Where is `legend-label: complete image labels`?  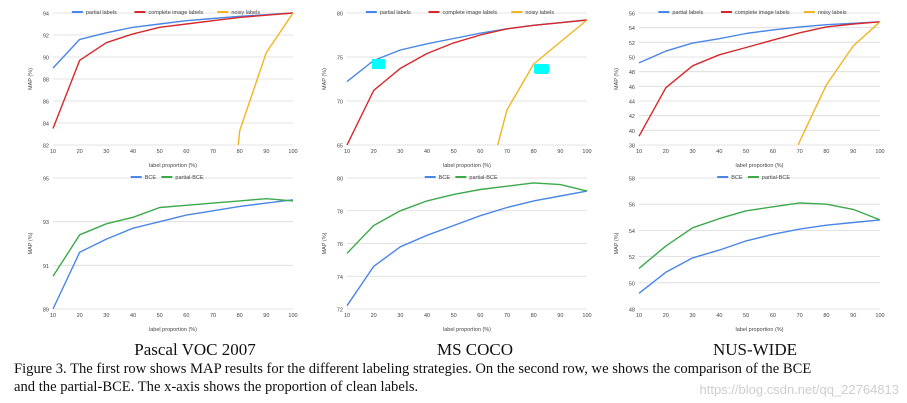
legend-label: complete image labels is located at coordinates (469, 13).